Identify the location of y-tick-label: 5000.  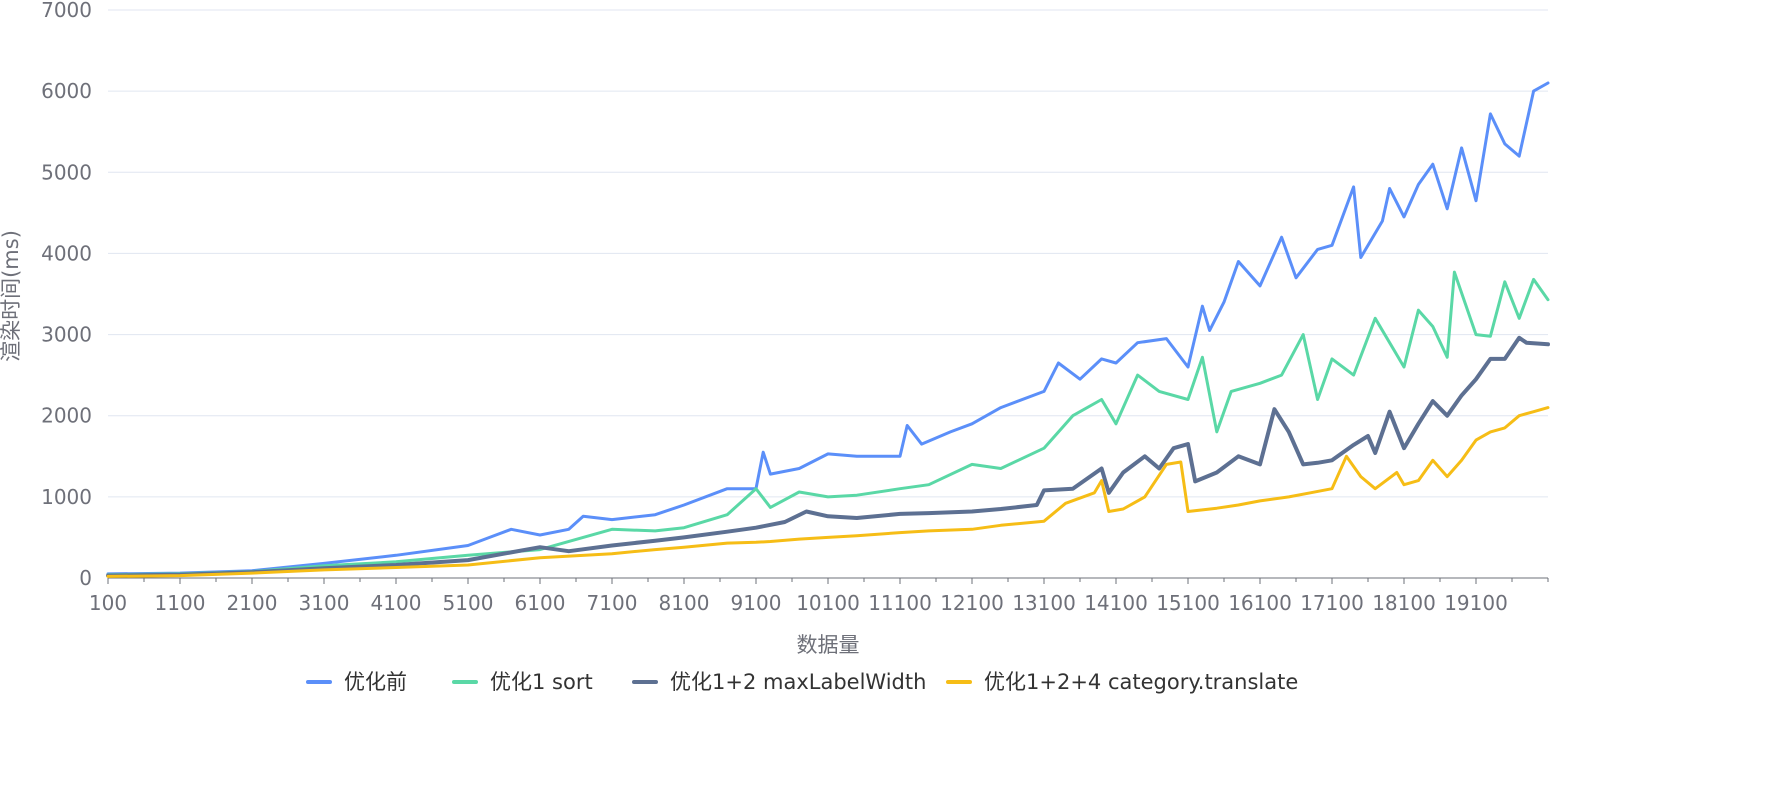
(66, 172).